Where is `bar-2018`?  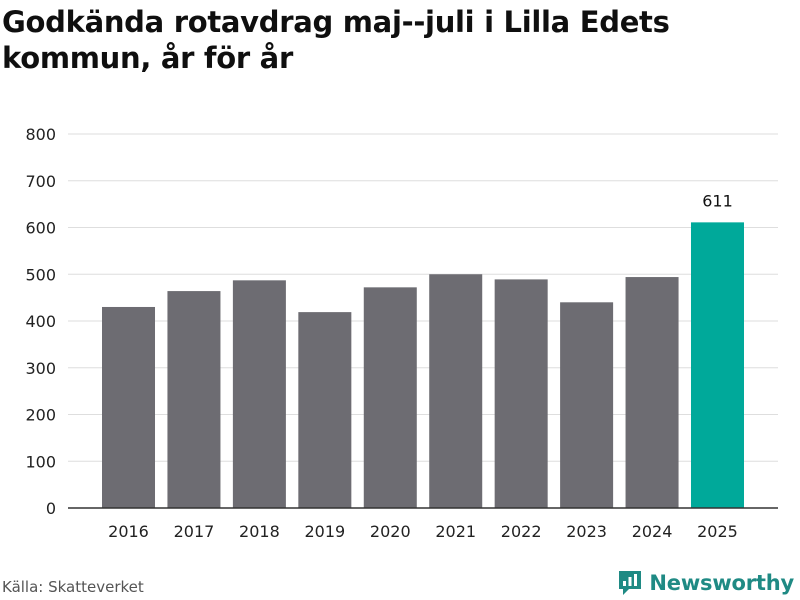
bar-2018 is located at coordinates (259, 394).